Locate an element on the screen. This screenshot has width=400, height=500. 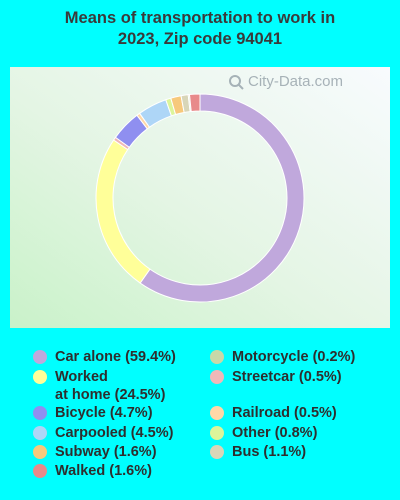
legend-item: Bicycle (4.7%) is located at coordinates (93, 413).